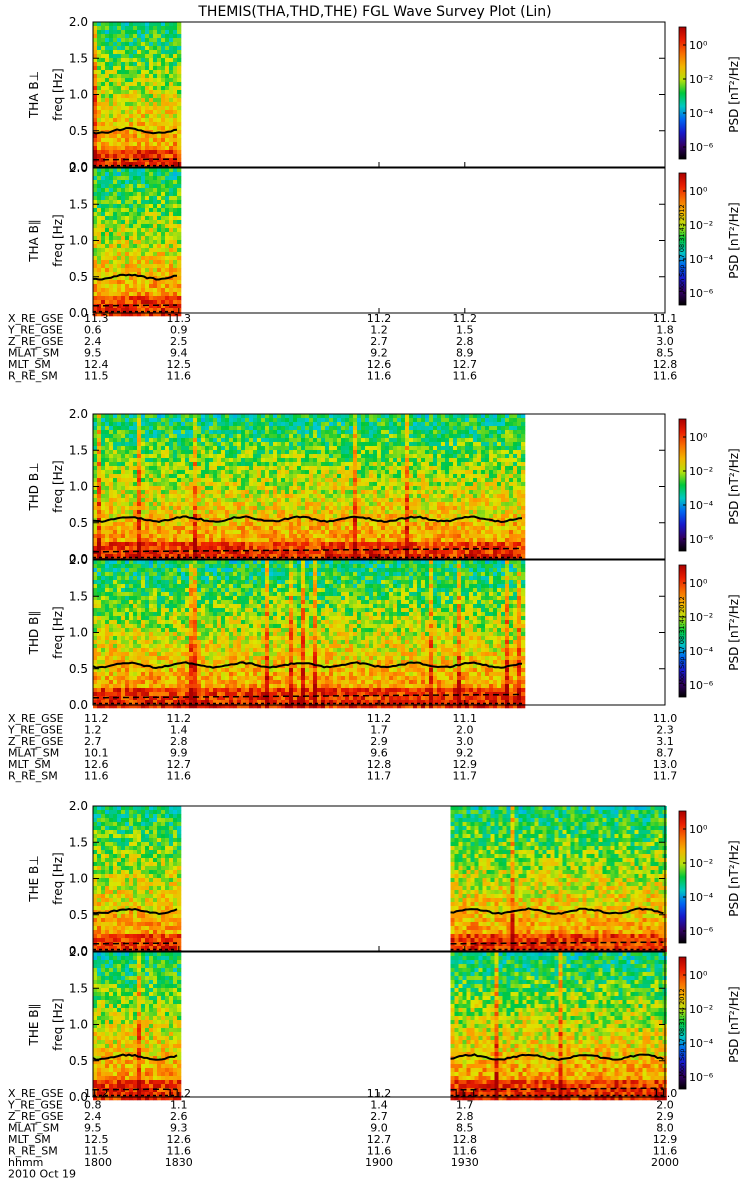  What do you see at coordinates (701, 147) in the screenshot?
I see `colorbar-tick-label: 10⁻⁶` at bounding box center [701, 147].